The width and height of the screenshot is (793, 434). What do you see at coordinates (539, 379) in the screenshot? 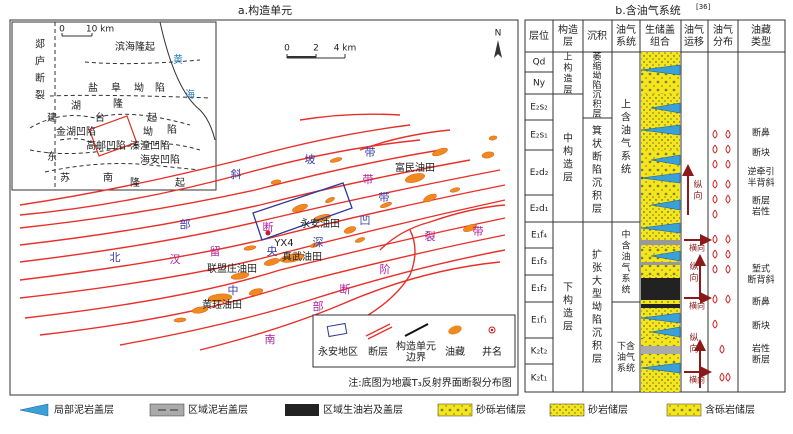
I see `stratum-label: K₂t₁` at bounding box center [539, 379].